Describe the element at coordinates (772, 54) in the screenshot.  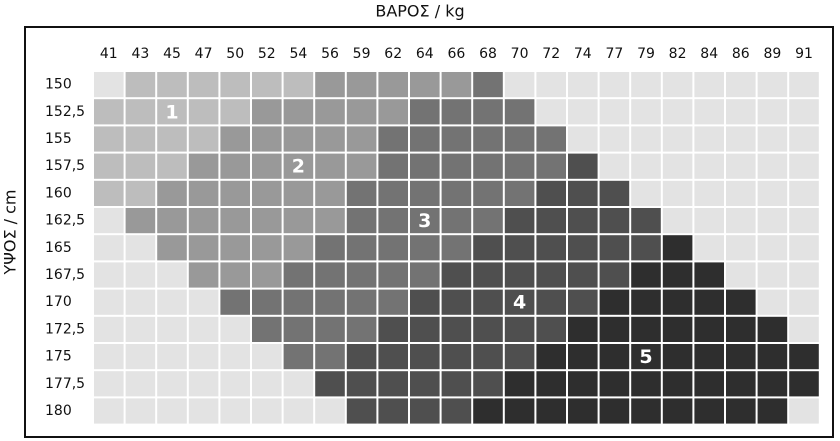
I see `x-tick-label: 89` at that location.